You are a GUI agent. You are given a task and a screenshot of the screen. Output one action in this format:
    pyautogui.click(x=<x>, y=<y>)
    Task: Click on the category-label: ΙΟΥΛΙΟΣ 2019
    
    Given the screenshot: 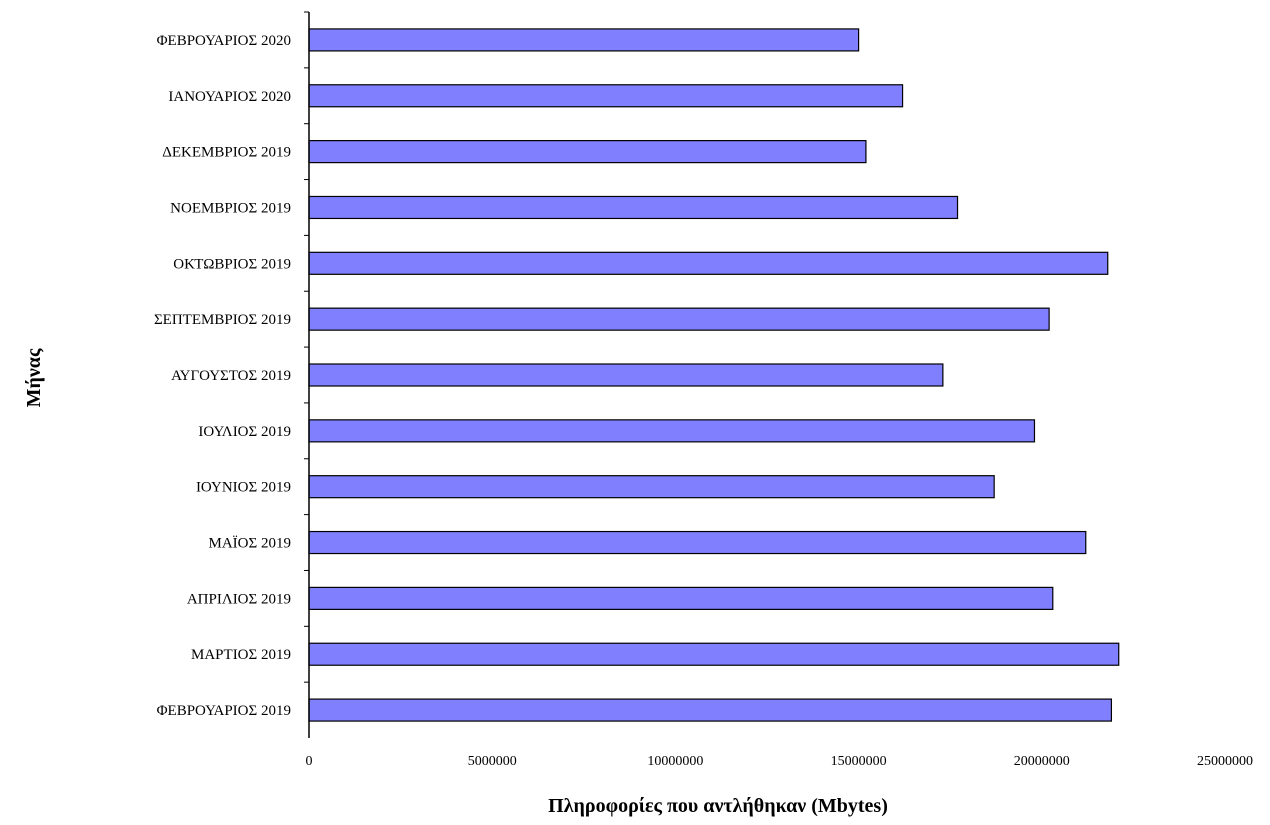 What is the action you would take?
    pyautogui.click(x=244, y=432)
    